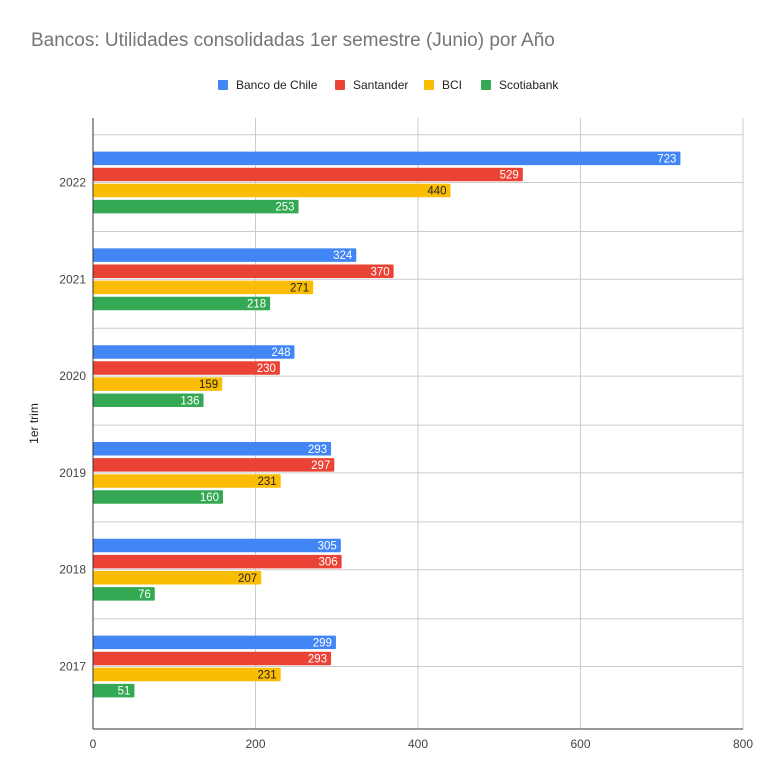 The image size is (771, 768). I want to click on bar-santander-2020, so click(186, 368).